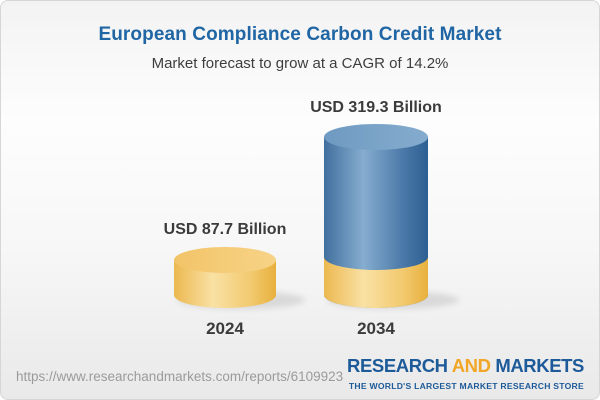 This screenshot has width=600, height=400. I want to click on value-label-2024: USD 87.7 Billion, so click(225, 229).